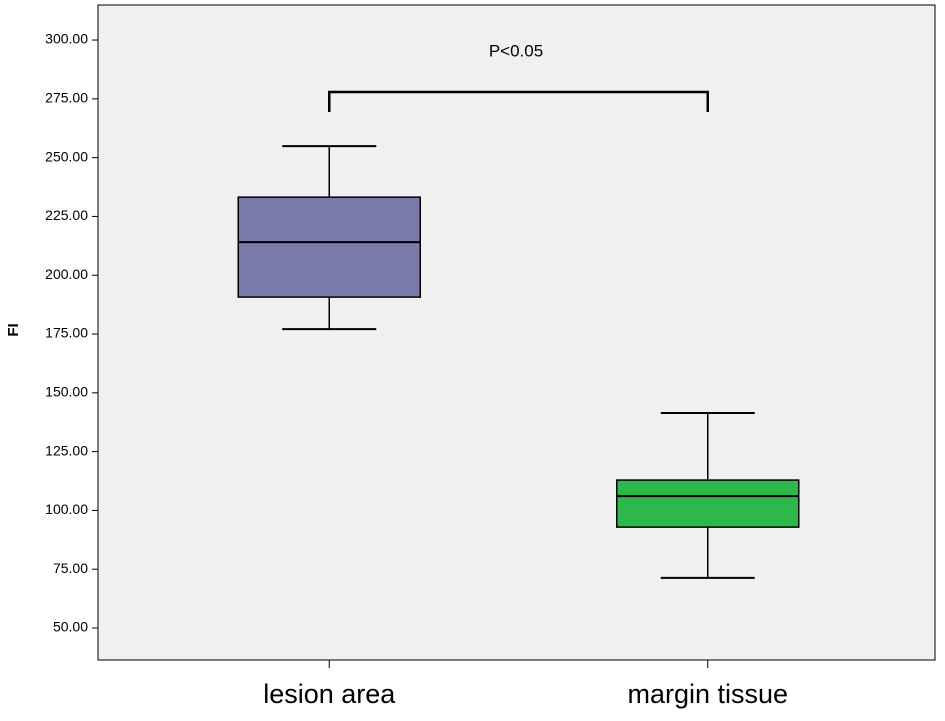 The width and height of the screenshot is (945, 721). Describe the element at coordinates (70, 568) in the screenshot. I see `y-tick-label: 75.00` at that location.